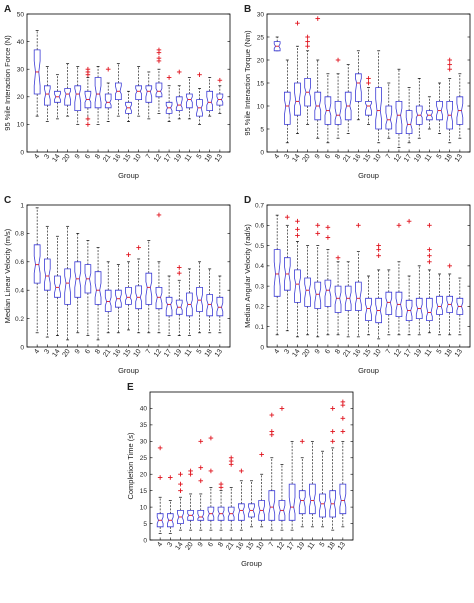 This screenshot has height=603, width=474. I want to click on box-11: 11, so click(429, 129).